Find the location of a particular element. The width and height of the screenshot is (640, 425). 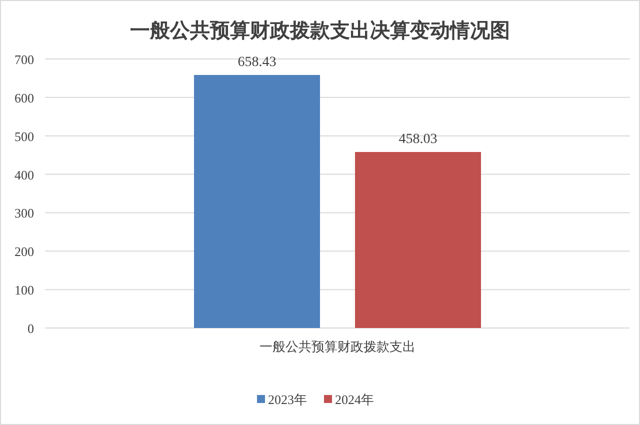

y-tick-label: 500 is located at coordinates (24, 136).